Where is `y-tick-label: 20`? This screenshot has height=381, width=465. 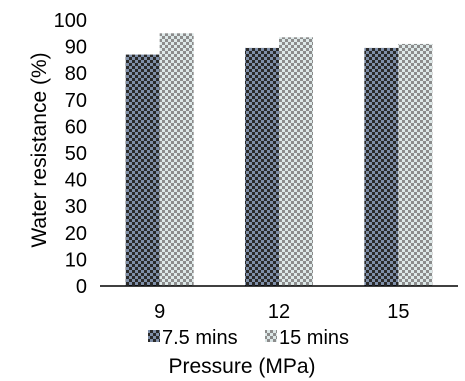
y-tick-label: 20 is located at coordinates (76, 234).